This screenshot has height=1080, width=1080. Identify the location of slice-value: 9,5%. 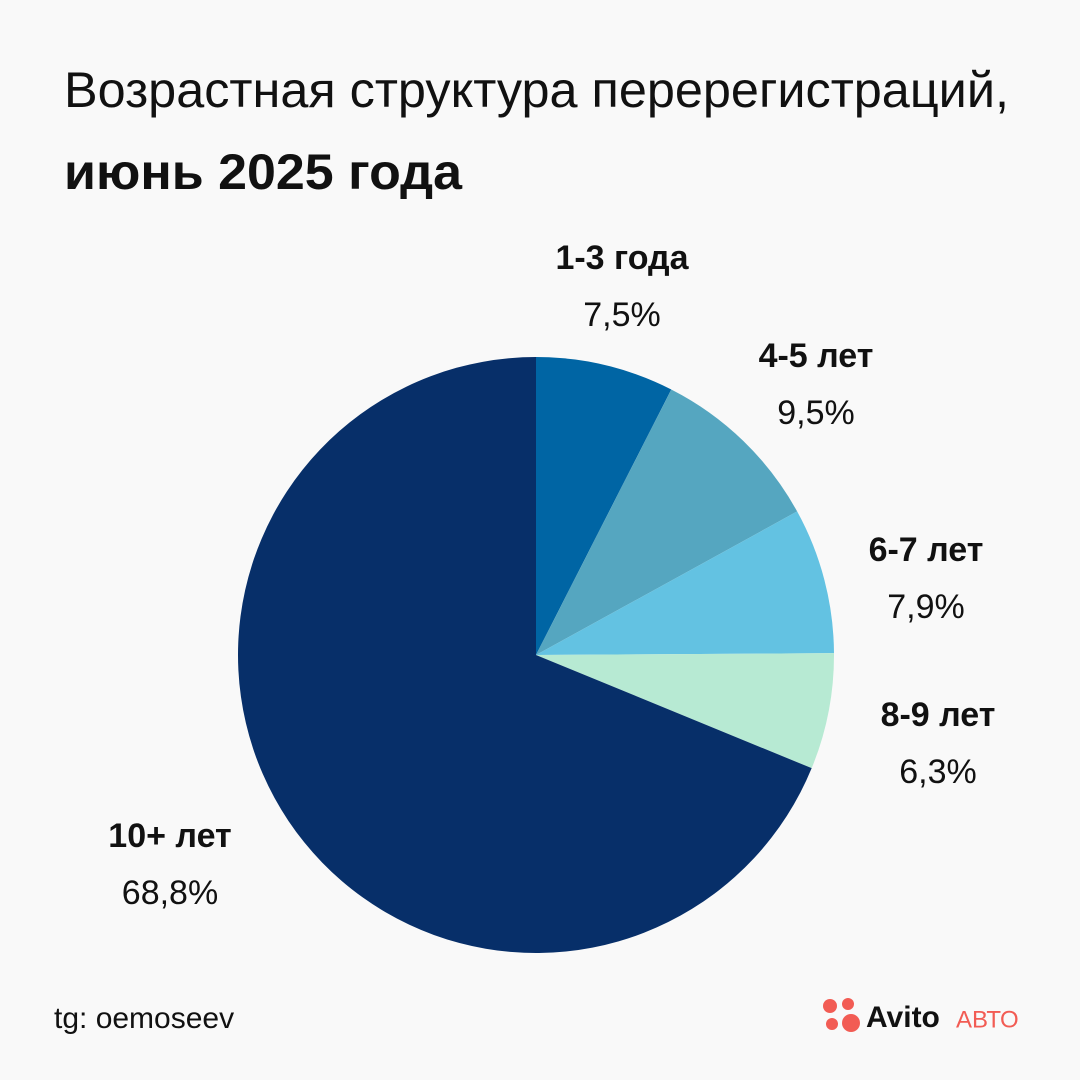
(816, 413).